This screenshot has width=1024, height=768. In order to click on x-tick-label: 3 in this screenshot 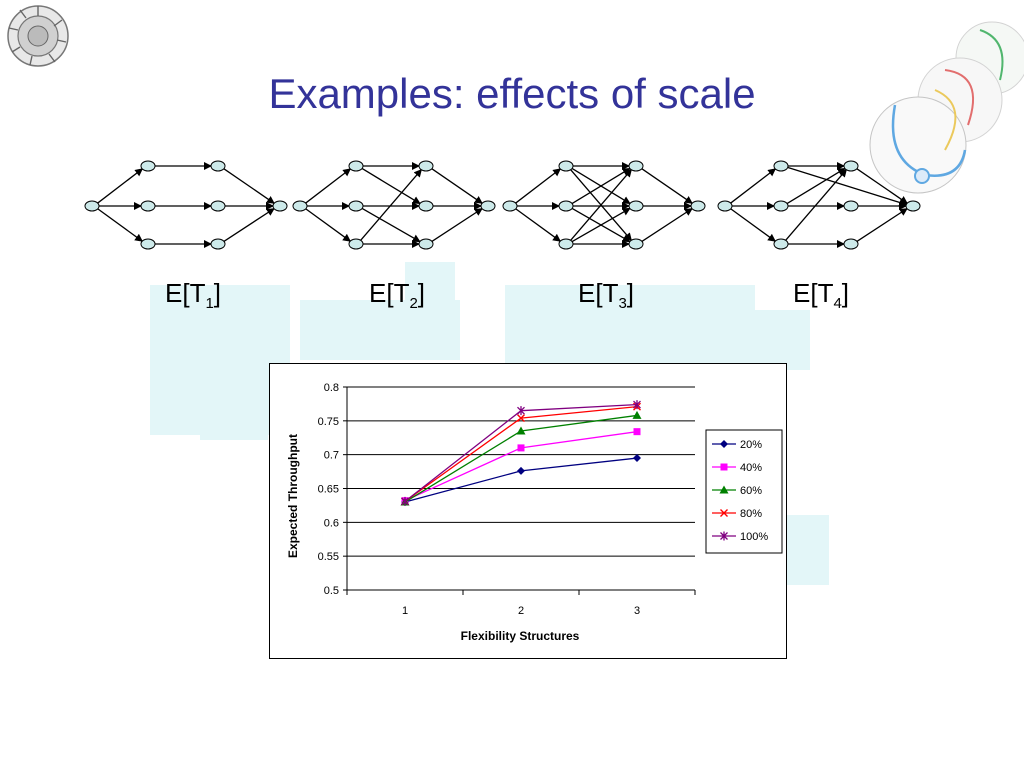, I will do `click(637, 611)`.